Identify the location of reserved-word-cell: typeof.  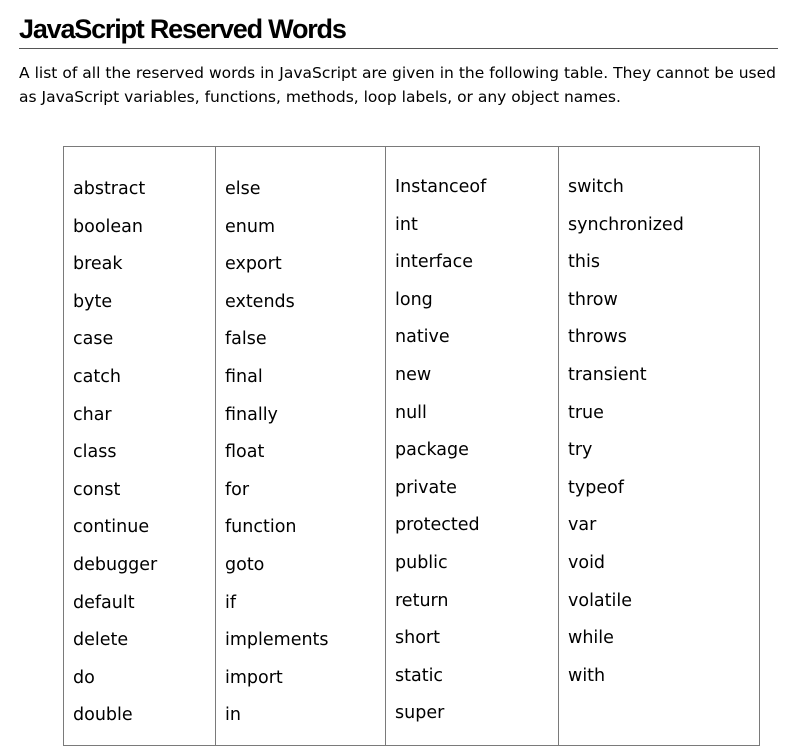
(596, 487).